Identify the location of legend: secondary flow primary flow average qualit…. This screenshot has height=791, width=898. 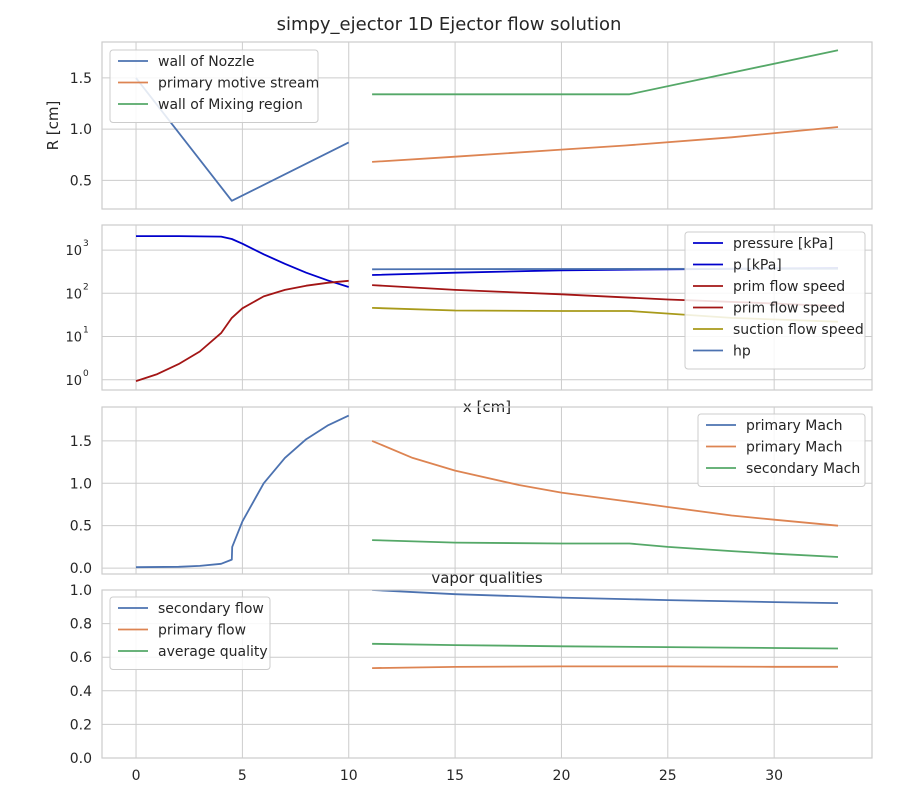
(190, 633).